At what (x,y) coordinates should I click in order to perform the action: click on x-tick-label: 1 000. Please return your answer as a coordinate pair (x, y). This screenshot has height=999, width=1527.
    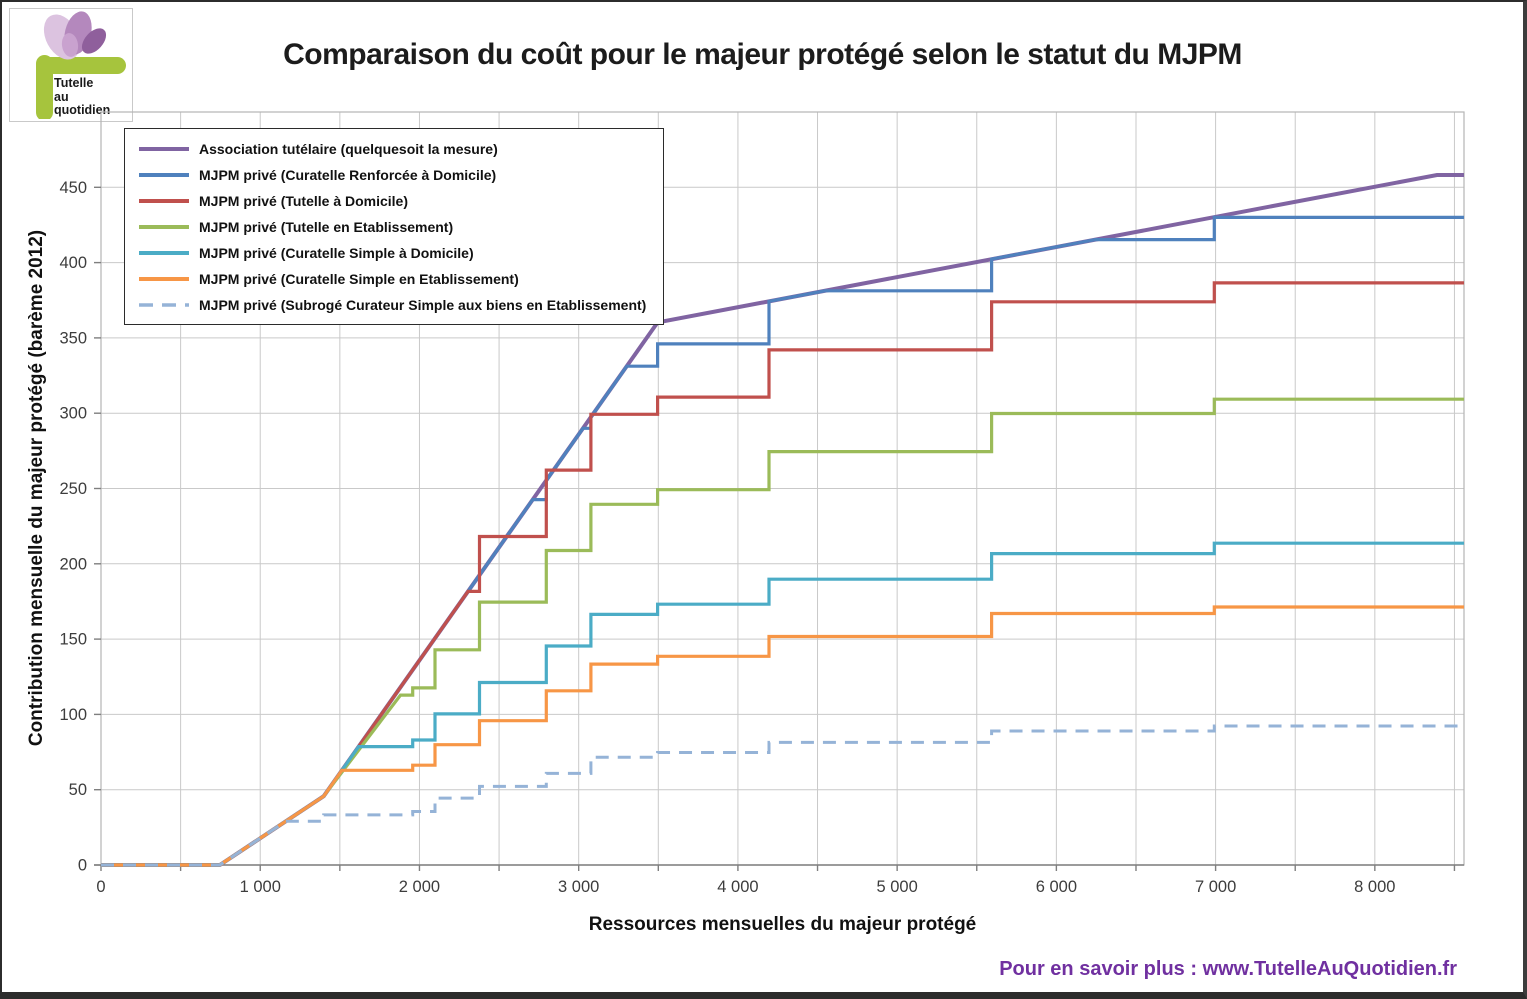
    Looking at the image, I should click on (260, 887).